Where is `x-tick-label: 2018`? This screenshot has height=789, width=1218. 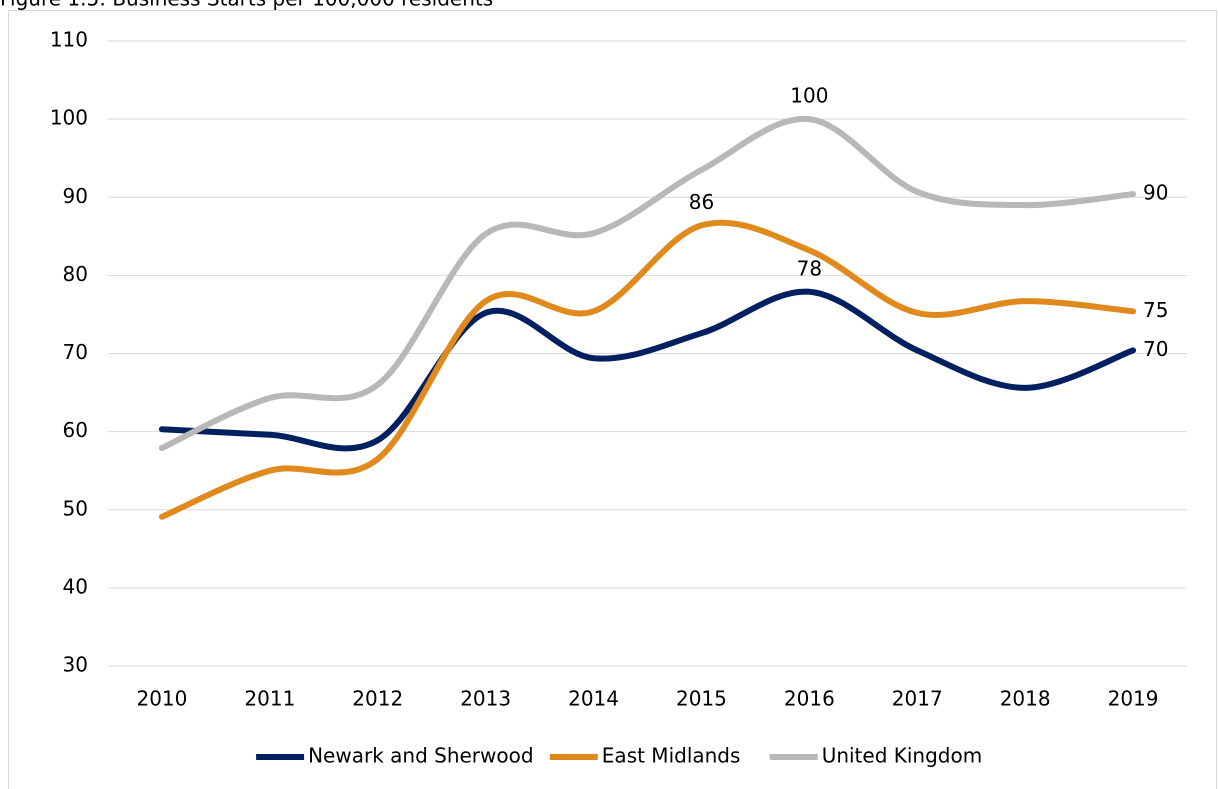
x-tick-label: 2018 is located at coordinates (1025, 699).